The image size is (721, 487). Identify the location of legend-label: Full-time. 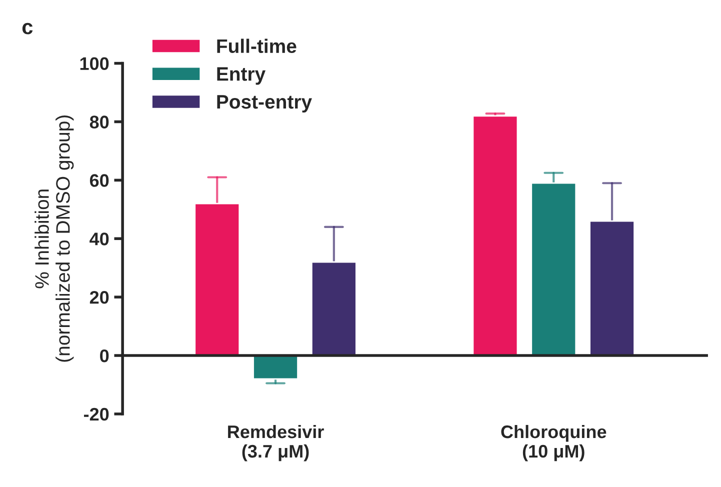
(256, 46).